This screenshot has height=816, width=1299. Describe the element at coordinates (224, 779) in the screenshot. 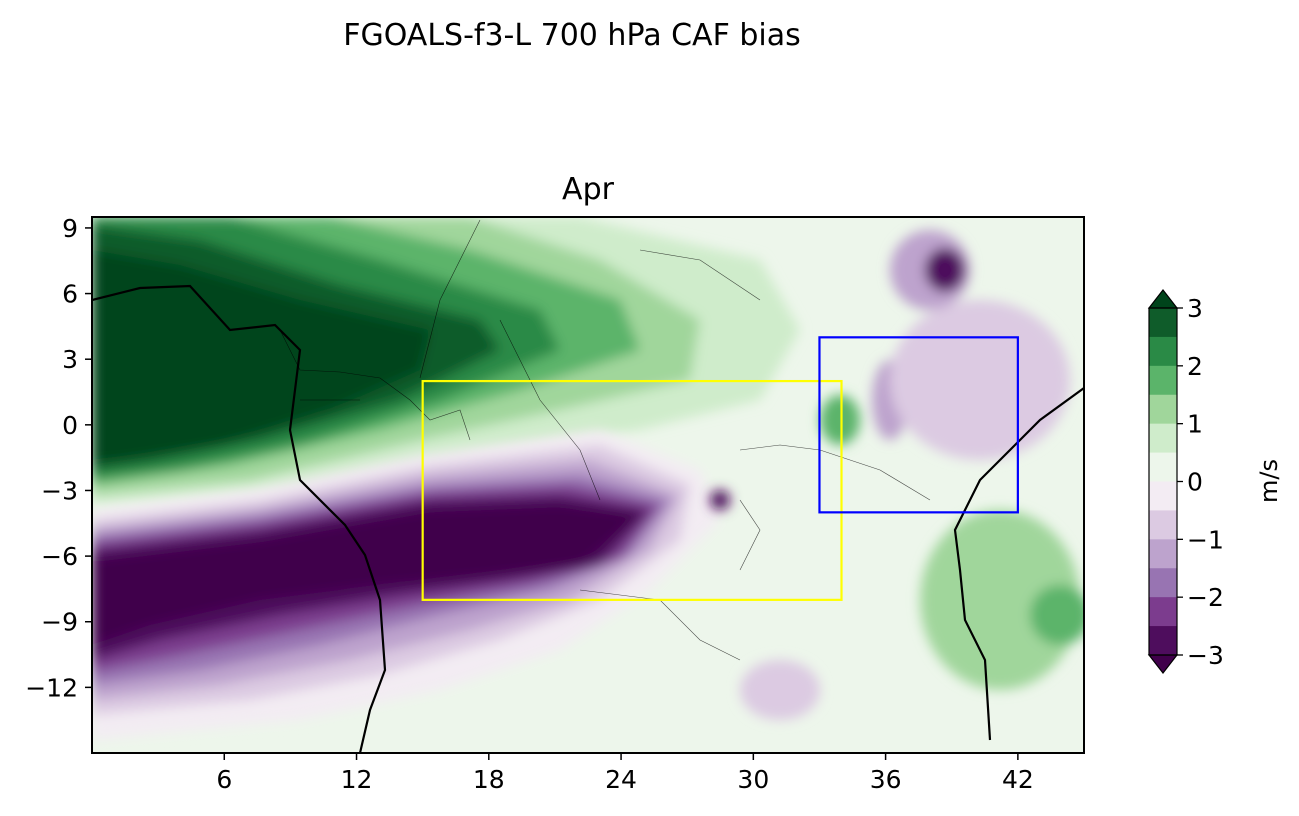

I see `x-tick-label: 6` at that location.